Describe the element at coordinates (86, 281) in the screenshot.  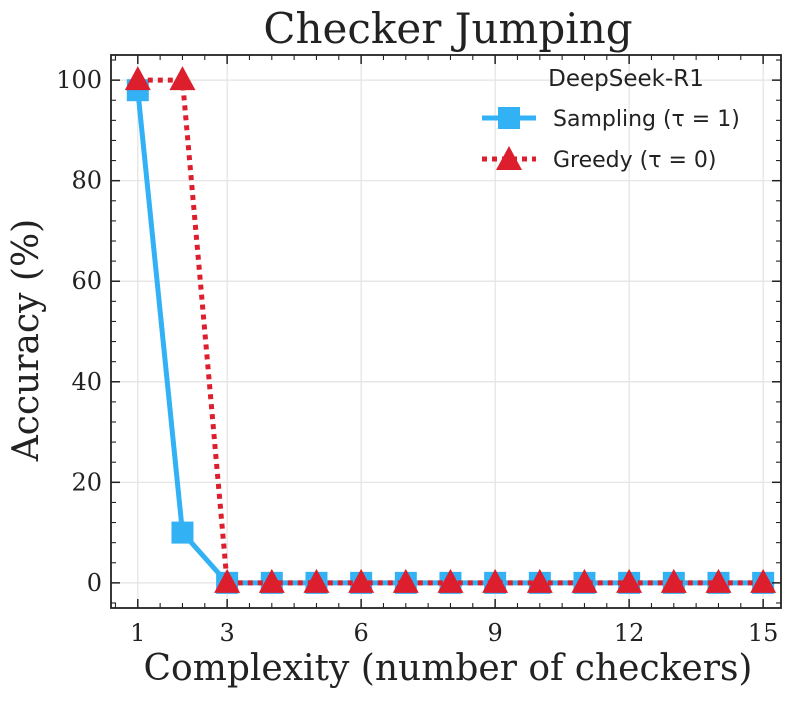
I see `y-tick-label: 60` at that location.